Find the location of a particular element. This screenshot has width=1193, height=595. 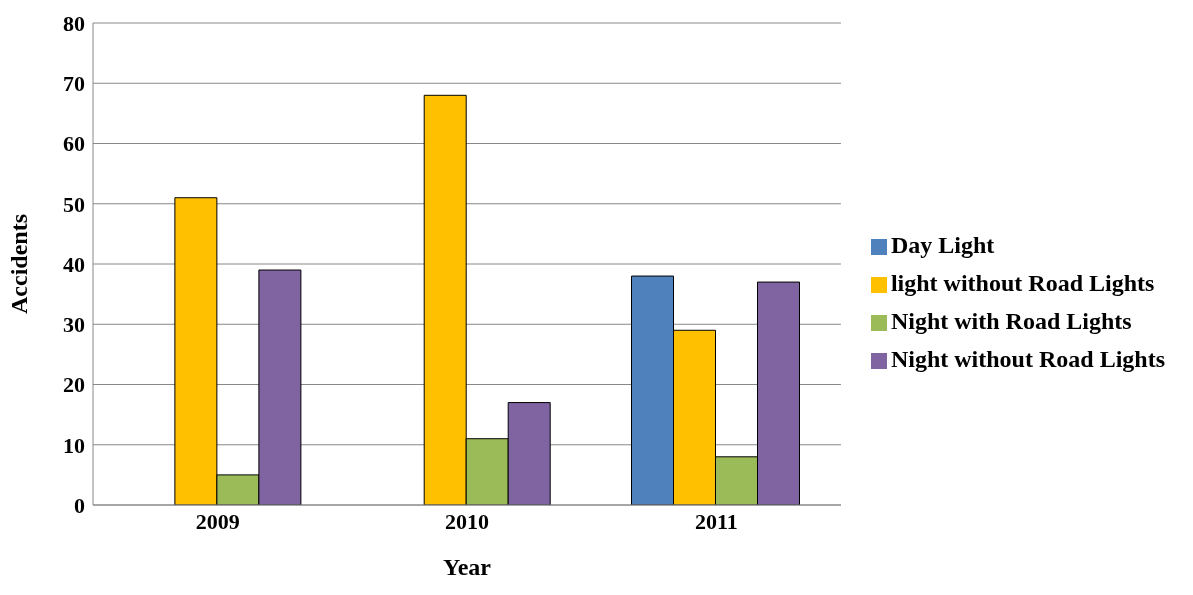

y-tick-label: 20 is located at coordinates (74, 385).